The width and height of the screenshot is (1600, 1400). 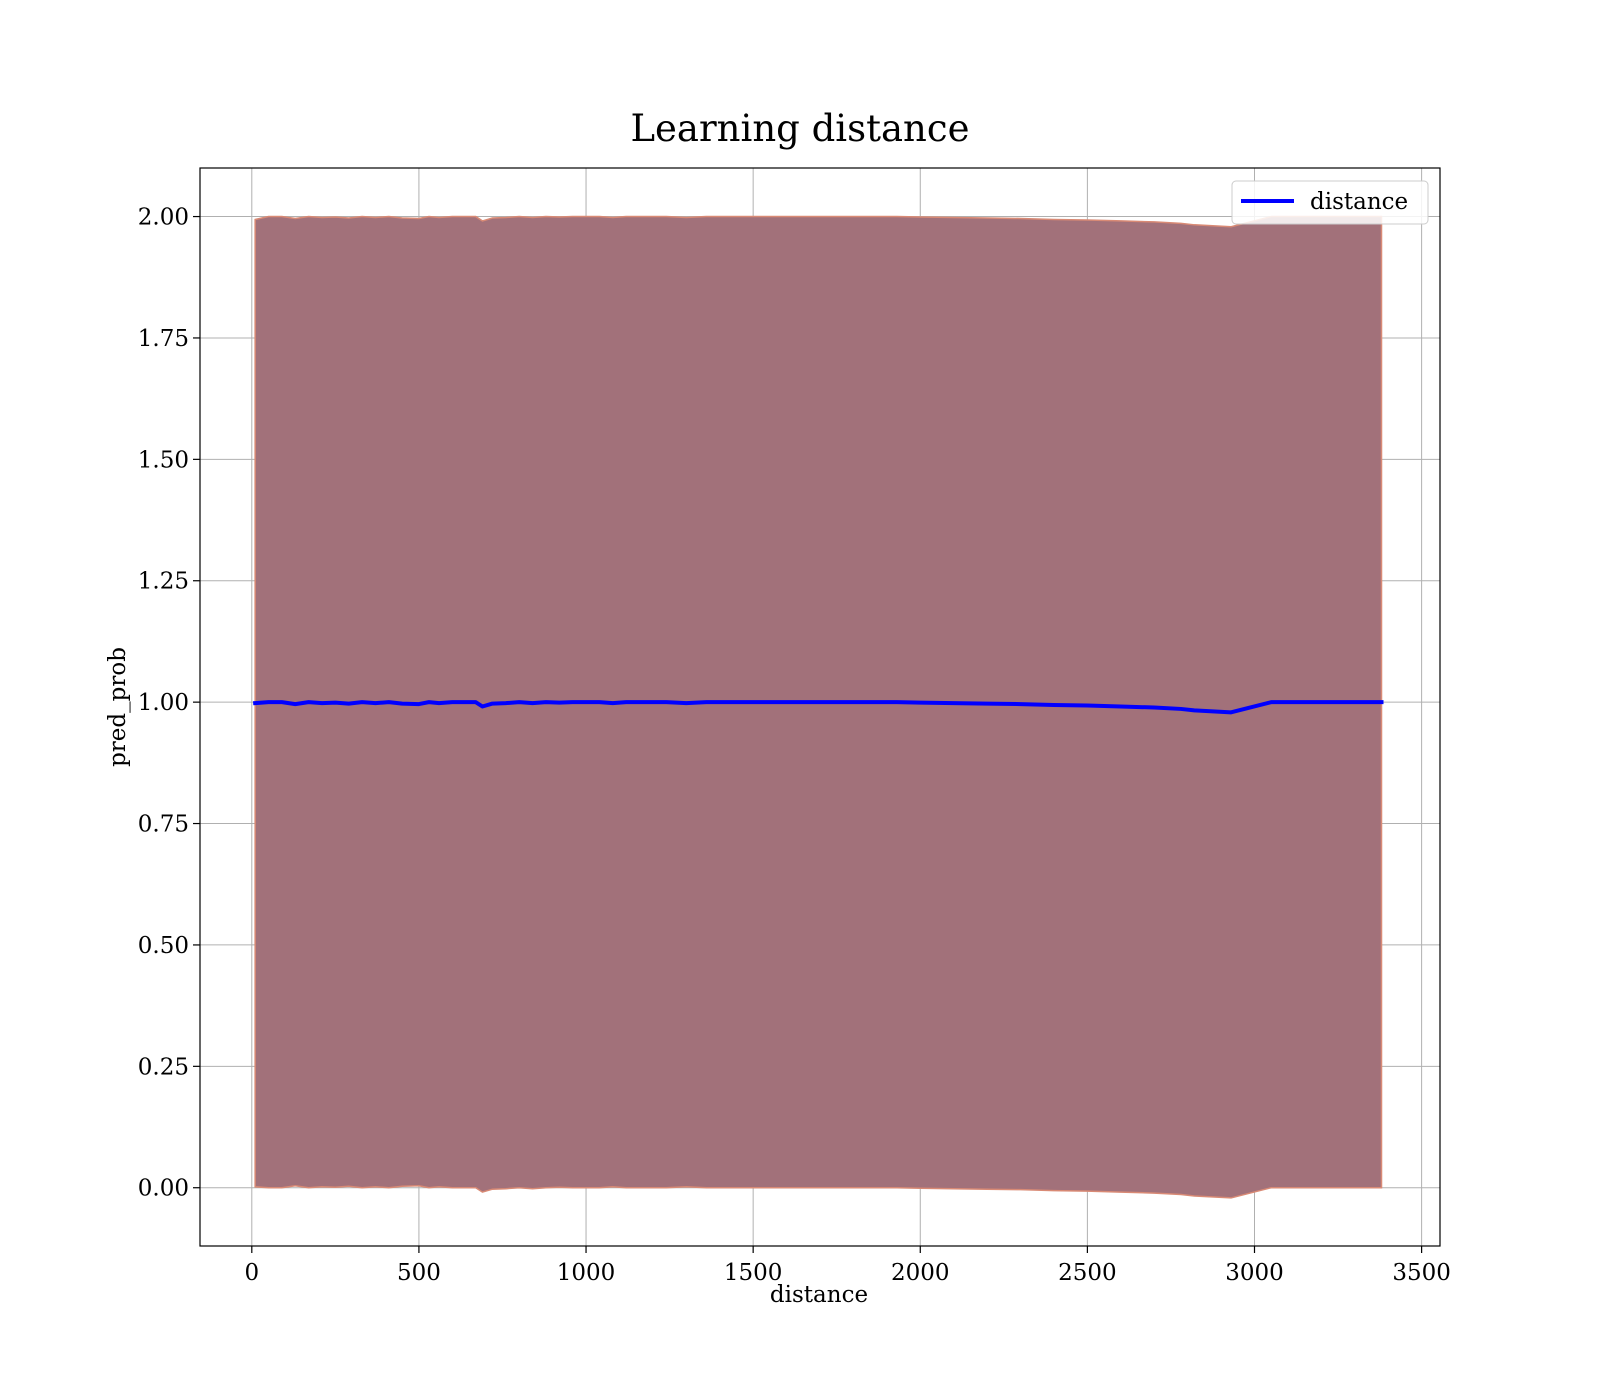 What do you see at coordinates (163, 339) in the screenshot?
I see `y-tick-label: 1.75` at bounding box center [163, 339].